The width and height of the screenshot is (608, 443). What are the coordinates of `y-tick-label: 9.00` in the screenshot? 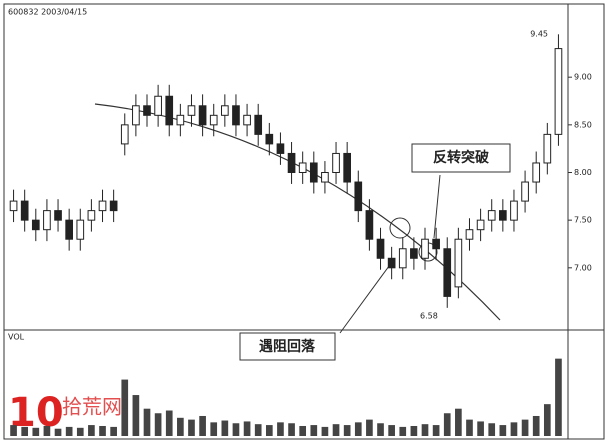 It's located at (583, 77).